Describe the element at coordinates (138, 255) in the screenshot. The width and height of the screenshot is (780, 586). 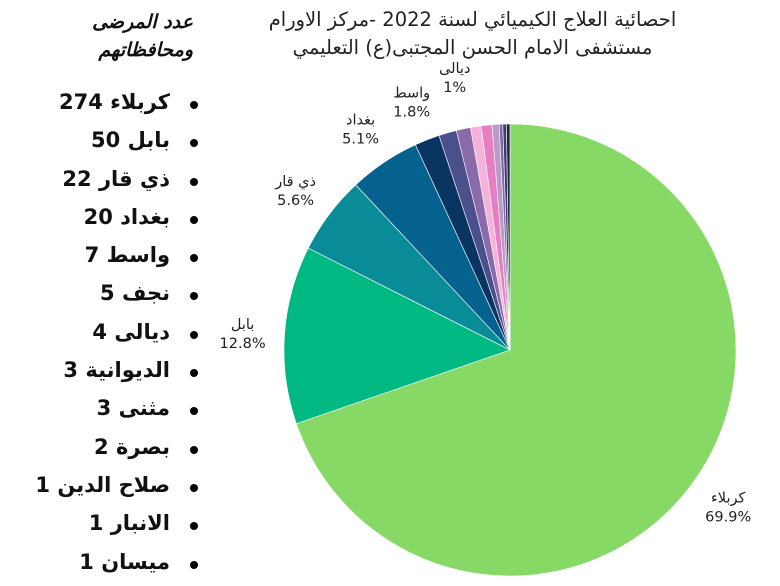
I see `province-name: واسط` at that location.